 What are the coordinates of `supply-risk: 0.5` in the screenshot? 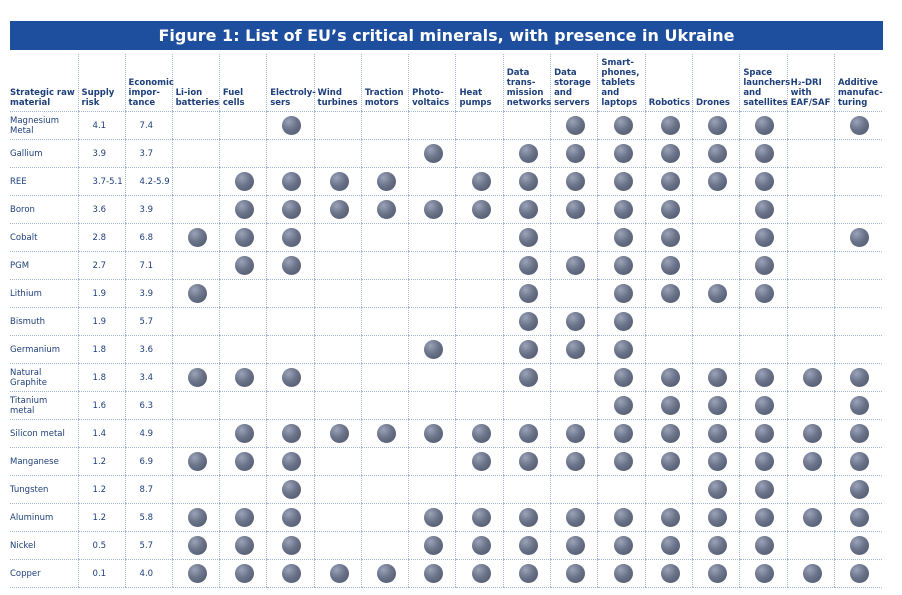 It's located at (101, 545).